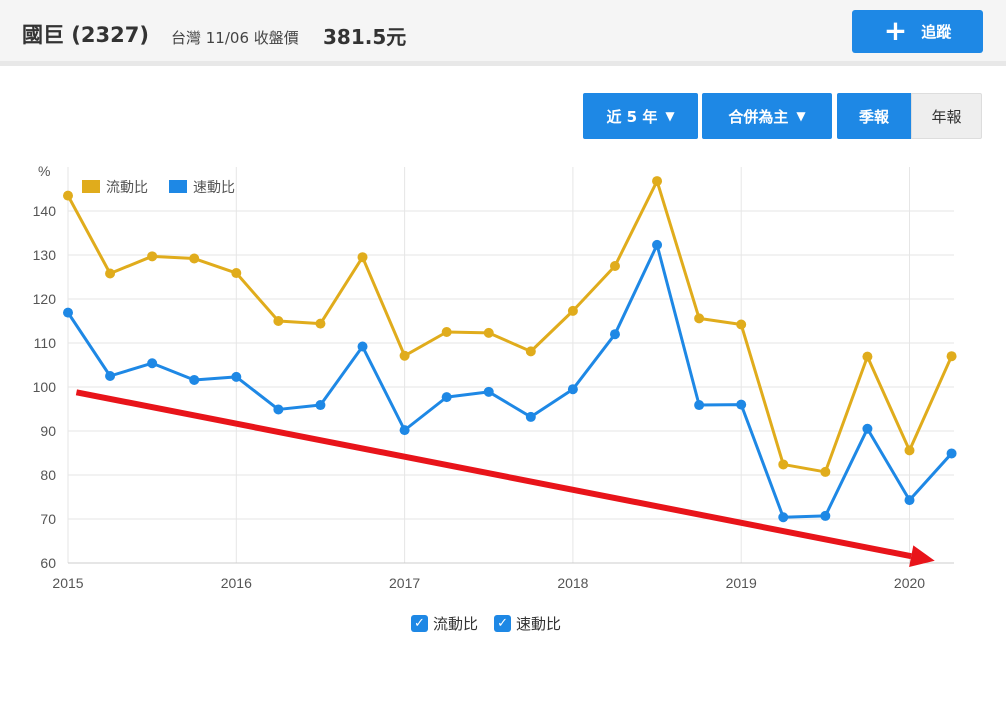 The width and height of the screenshot is (1006, 709). I want to click on y-tick-label: 100, so click(45, 387).